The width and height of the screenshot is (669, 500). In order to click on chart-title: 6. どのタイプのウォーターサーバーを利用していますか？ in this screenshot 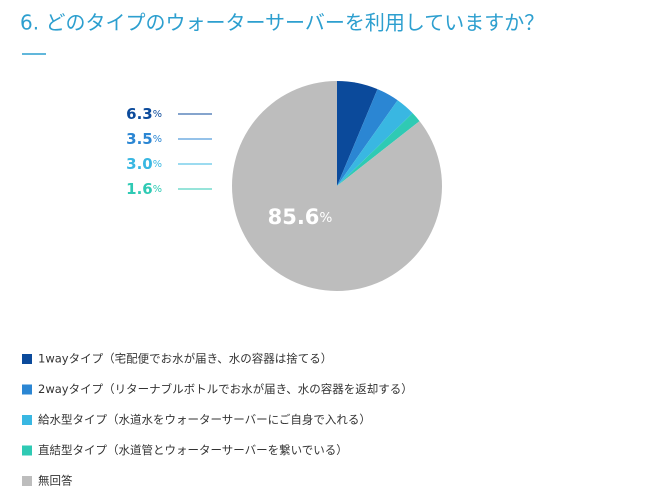, I will do `click(282, 23)`.